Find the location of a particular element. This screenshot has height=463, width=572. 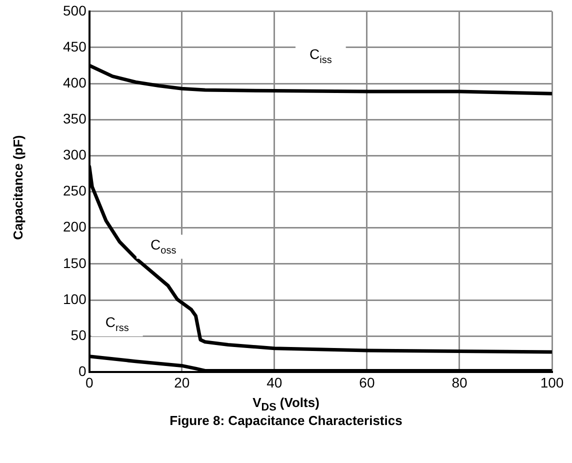

y-axis-title: Capacitance (pF) is located at coordinates (18, 188).